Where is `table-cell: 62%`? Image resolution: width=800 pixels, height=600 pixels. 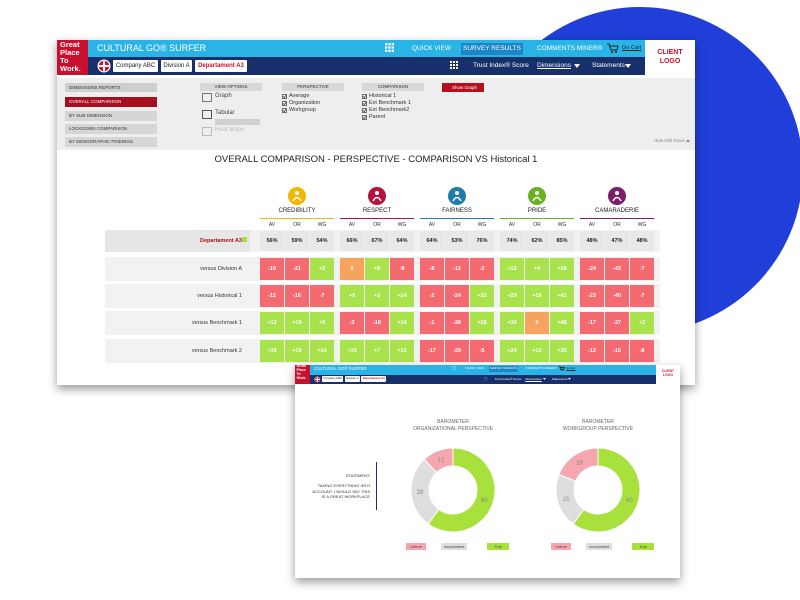 table-cell: 62% is located at coordinates (537, 241).